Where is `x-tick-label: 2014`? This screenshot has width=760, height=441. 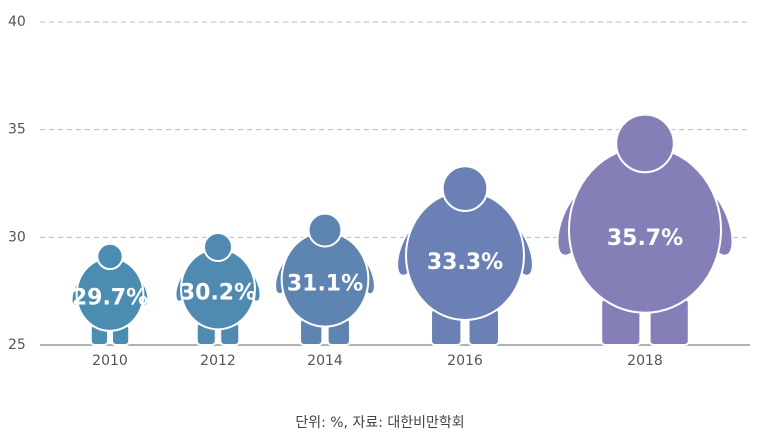 x-tick-label: 2014 is located at coordinates (325, 361).